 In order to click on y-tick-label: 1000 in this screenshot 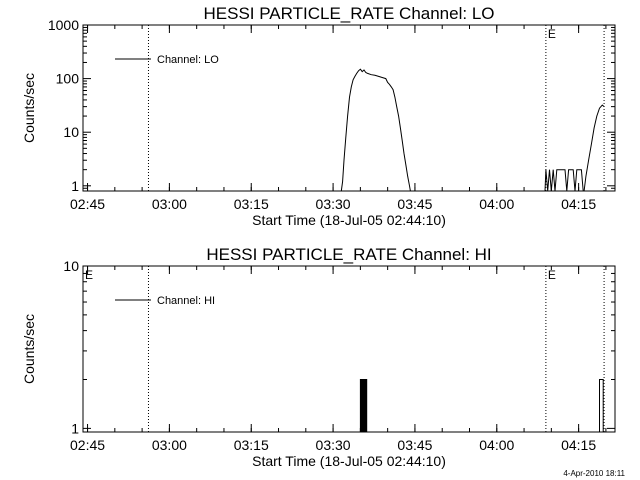, I will do `click(63, 25)`.